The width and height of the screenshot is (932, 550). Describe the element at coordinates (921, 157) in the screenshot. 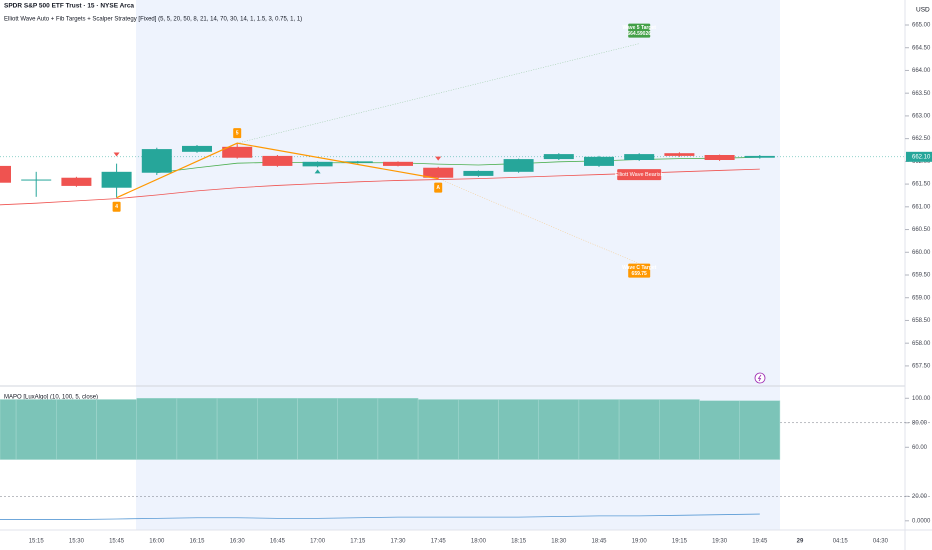

I see `last-price-label: 662.10` at that location.